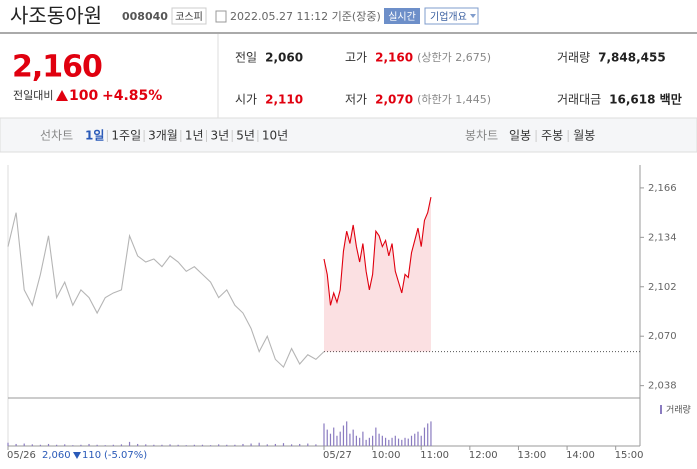 This screenshot has height=469, width=697. Describe the element at coordinates (163, 136) in the screenshot. I see `period-tab: 3개월` at that location.